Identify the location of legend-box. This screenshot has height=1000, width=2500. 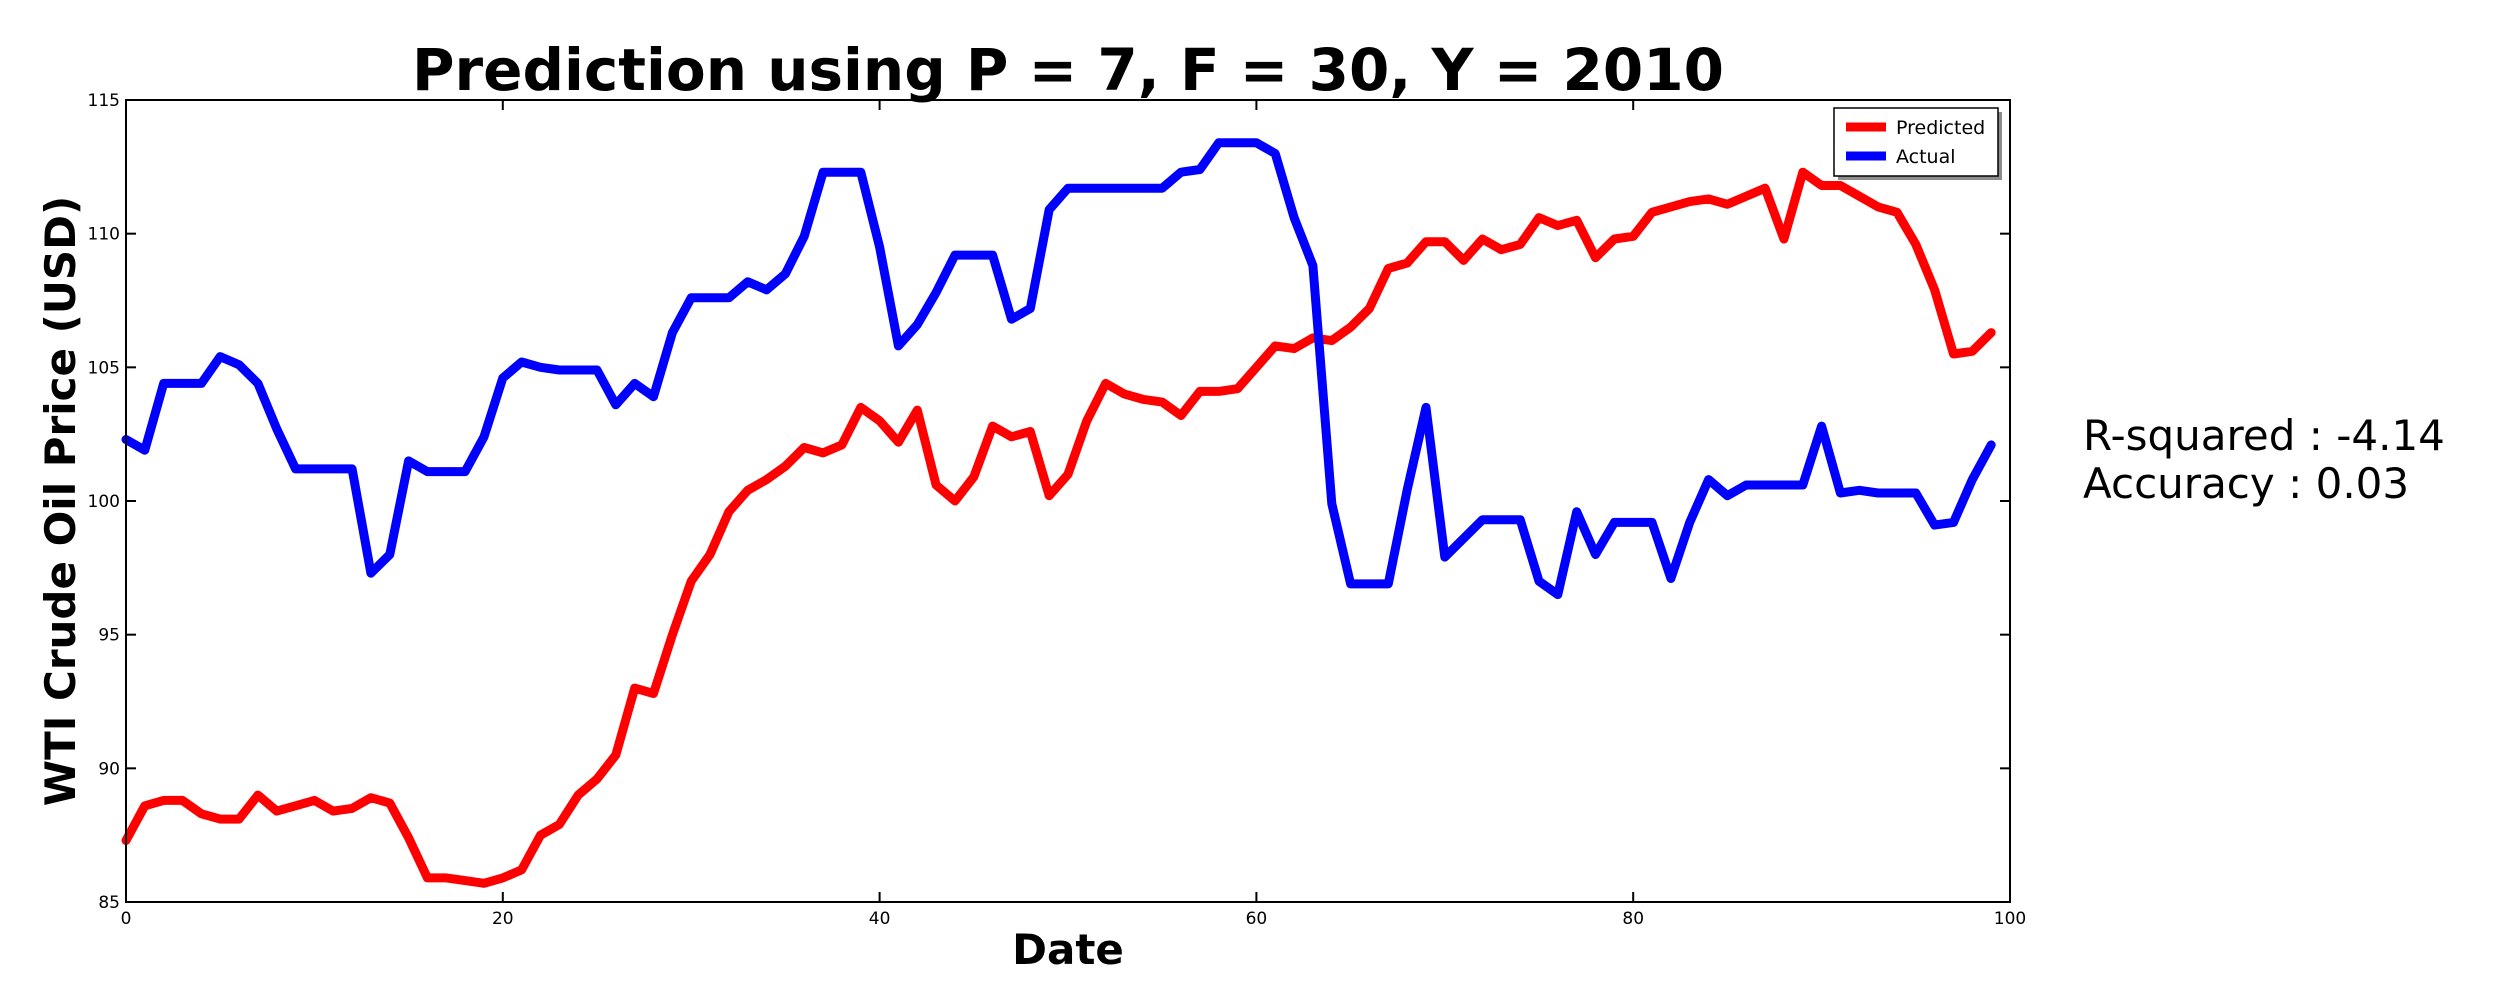
(1916, 142).